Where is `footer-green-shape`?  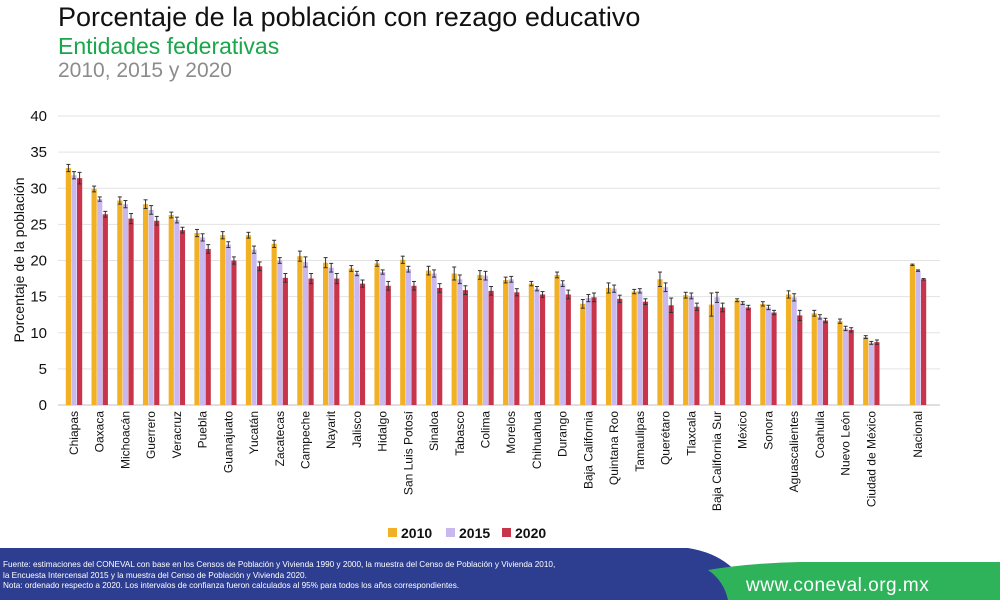
footer-green-shape is located at coordinates (854, 581).